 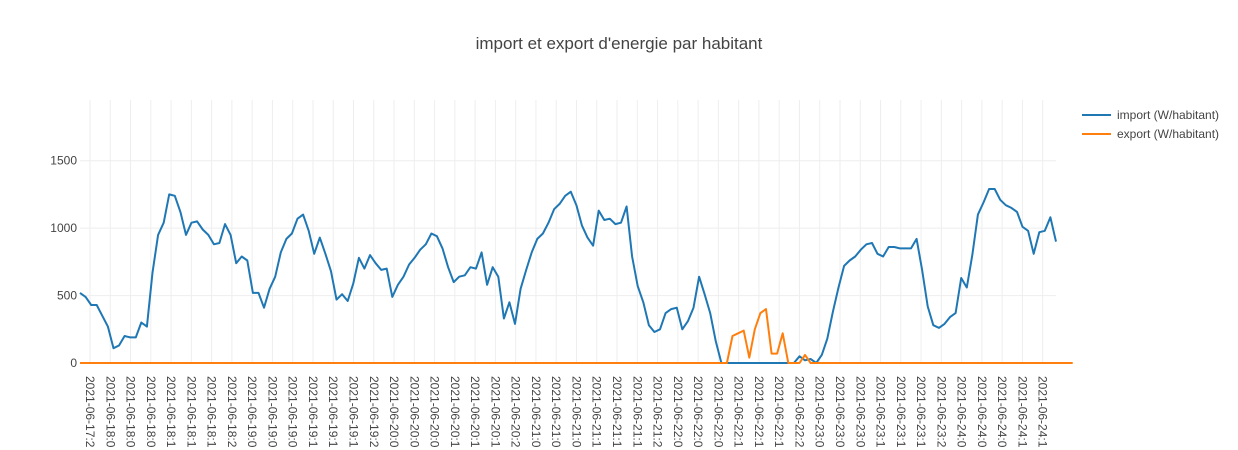 What do you see at coordinates (63, 228) in the screenshot?
I see `y-tick-label: 1000` at bounding box center [63, 228].